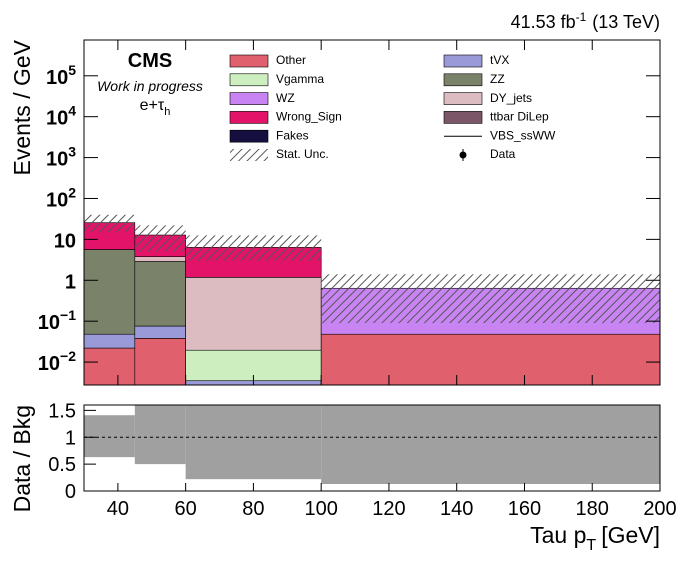 This screenshot has width=696, height=572. Describe the element at coordinates (300, 79) in the screenshot. I see `legend-label: Vgamma` at that location.